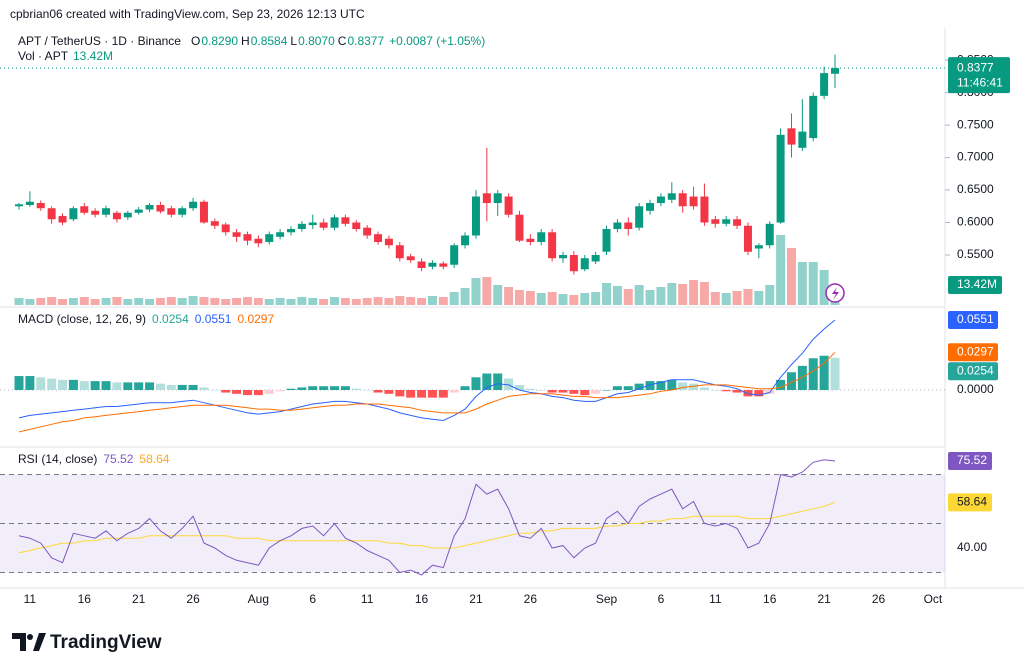  What do you see at coordinates (972, 460) in the screenshot?
I see `rsi-badge-label: 75.52` at bounding box center [972, 460].